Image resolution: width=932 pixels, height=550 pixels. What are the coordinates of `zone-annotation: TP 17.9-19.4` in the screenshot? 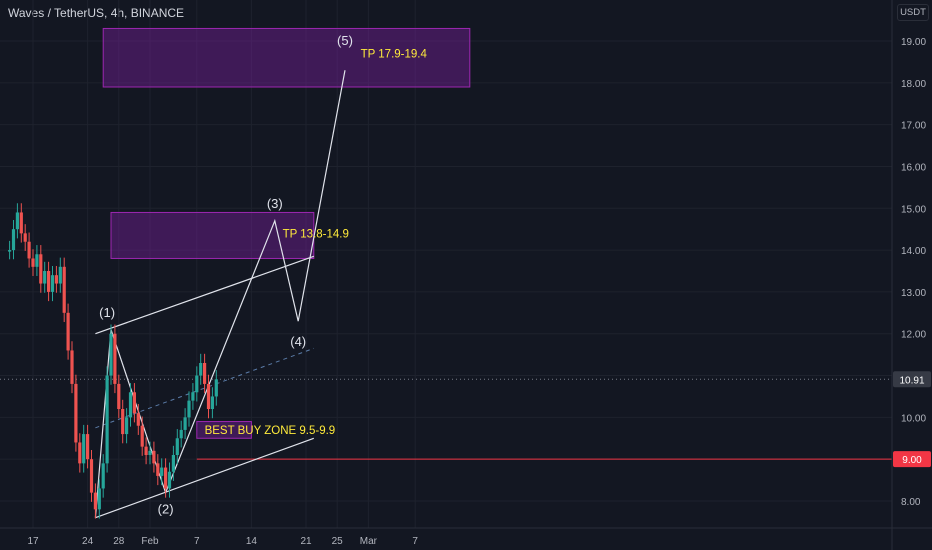 It's located at (394, 55).